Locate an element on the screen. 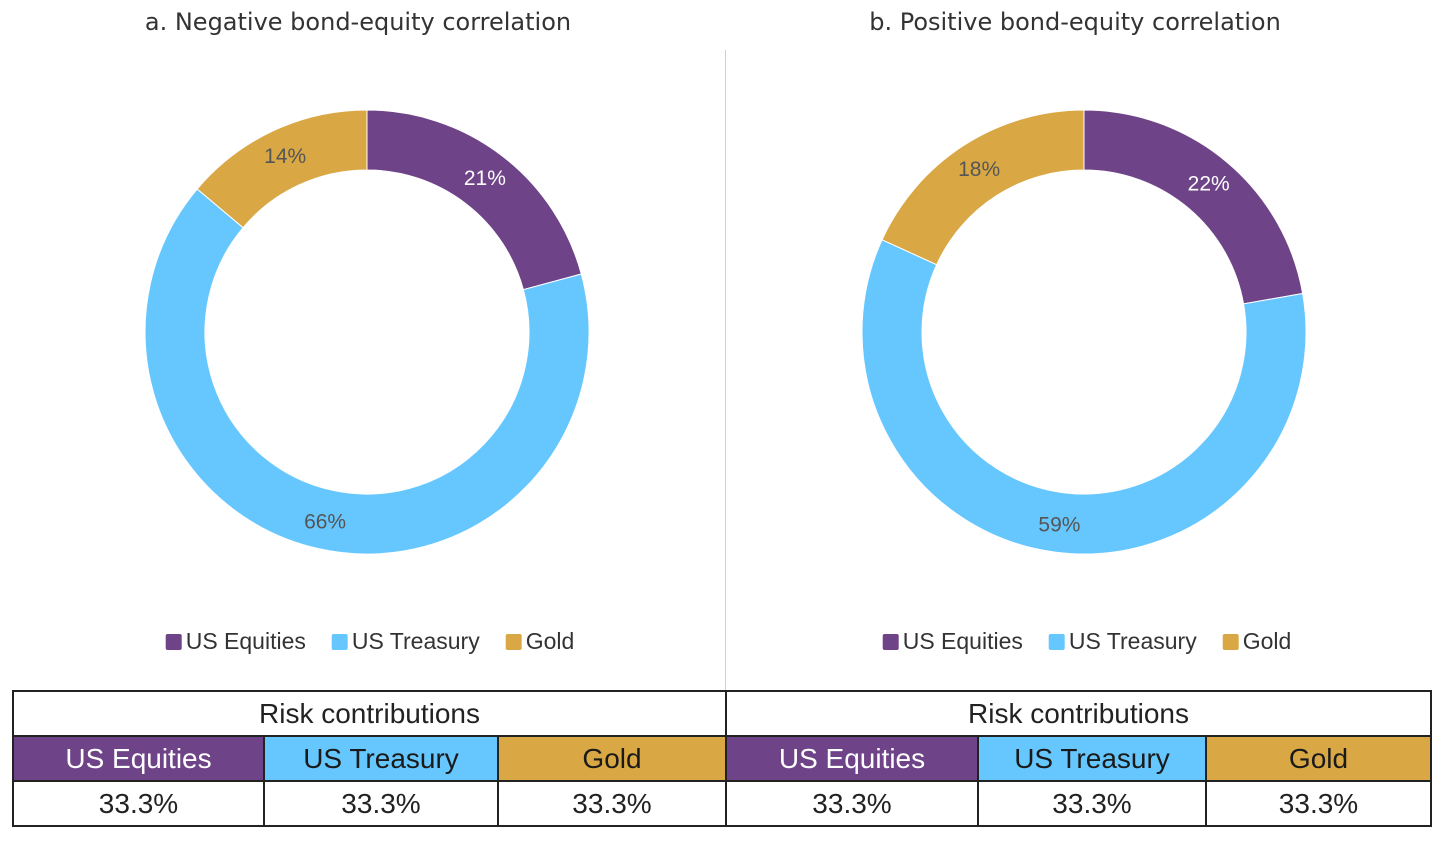 This screenshot has height=848, width=1440. chart-a-title: a. Negative bond-equity correlation is located at coordinates (358, 22).